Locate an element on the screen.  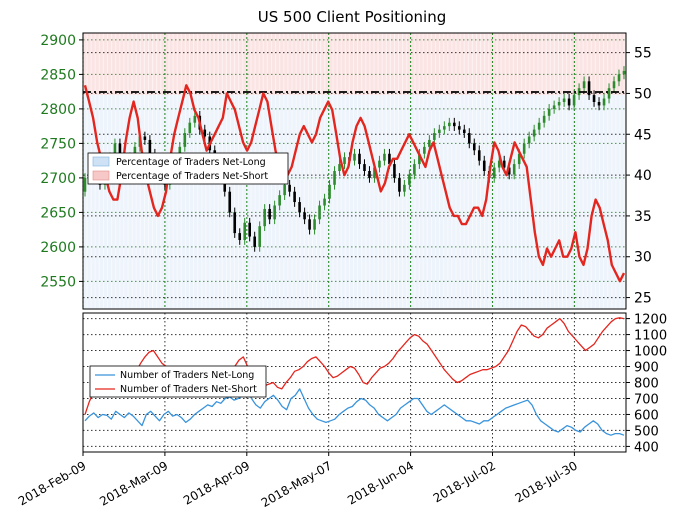
percent-tick-label: 45 is located at coordinates (643, 135).